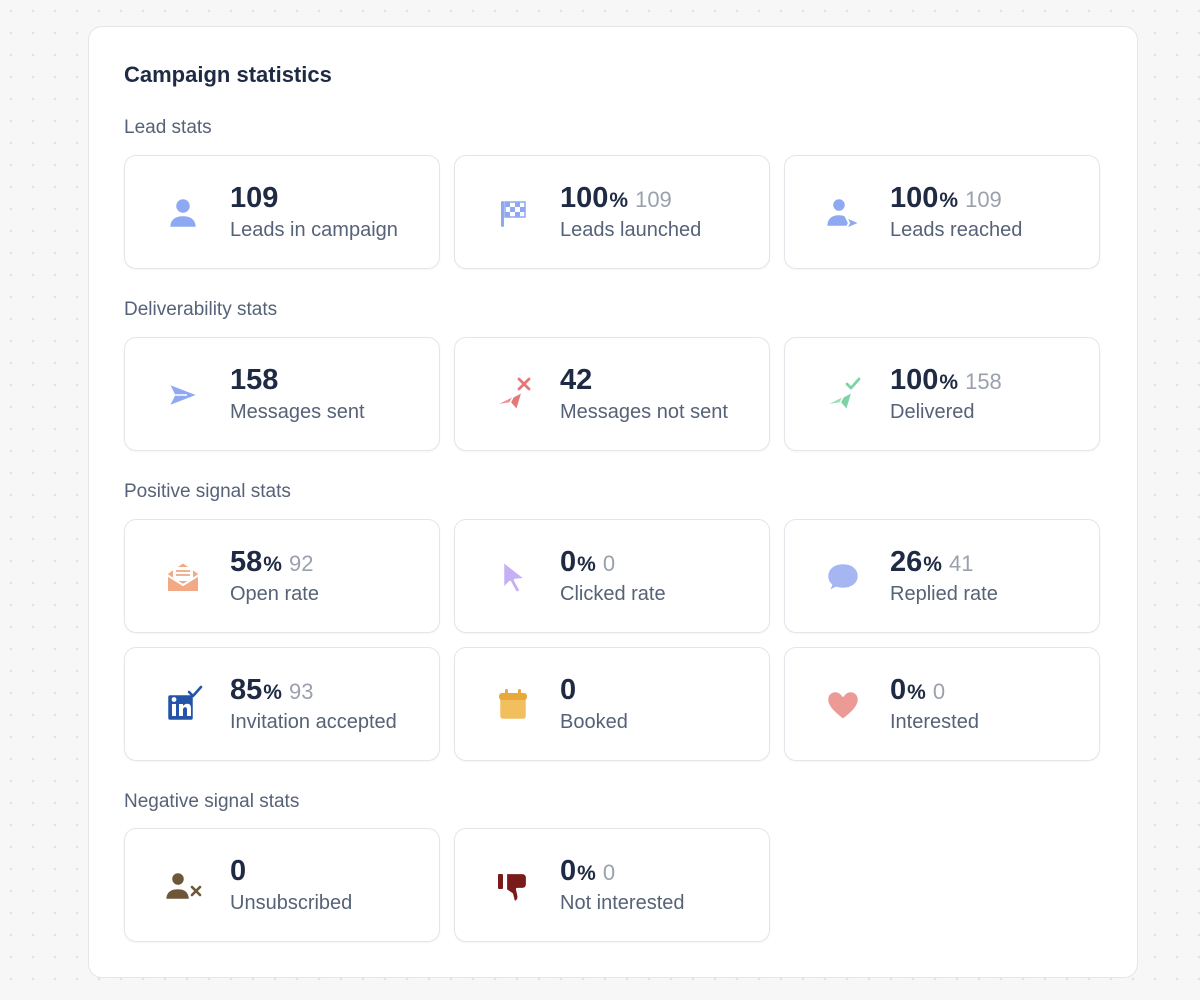  What do you see at coordinates (183, 886) in the screenshot?
I see `person-x-icon` at bounding box center [183, 886].